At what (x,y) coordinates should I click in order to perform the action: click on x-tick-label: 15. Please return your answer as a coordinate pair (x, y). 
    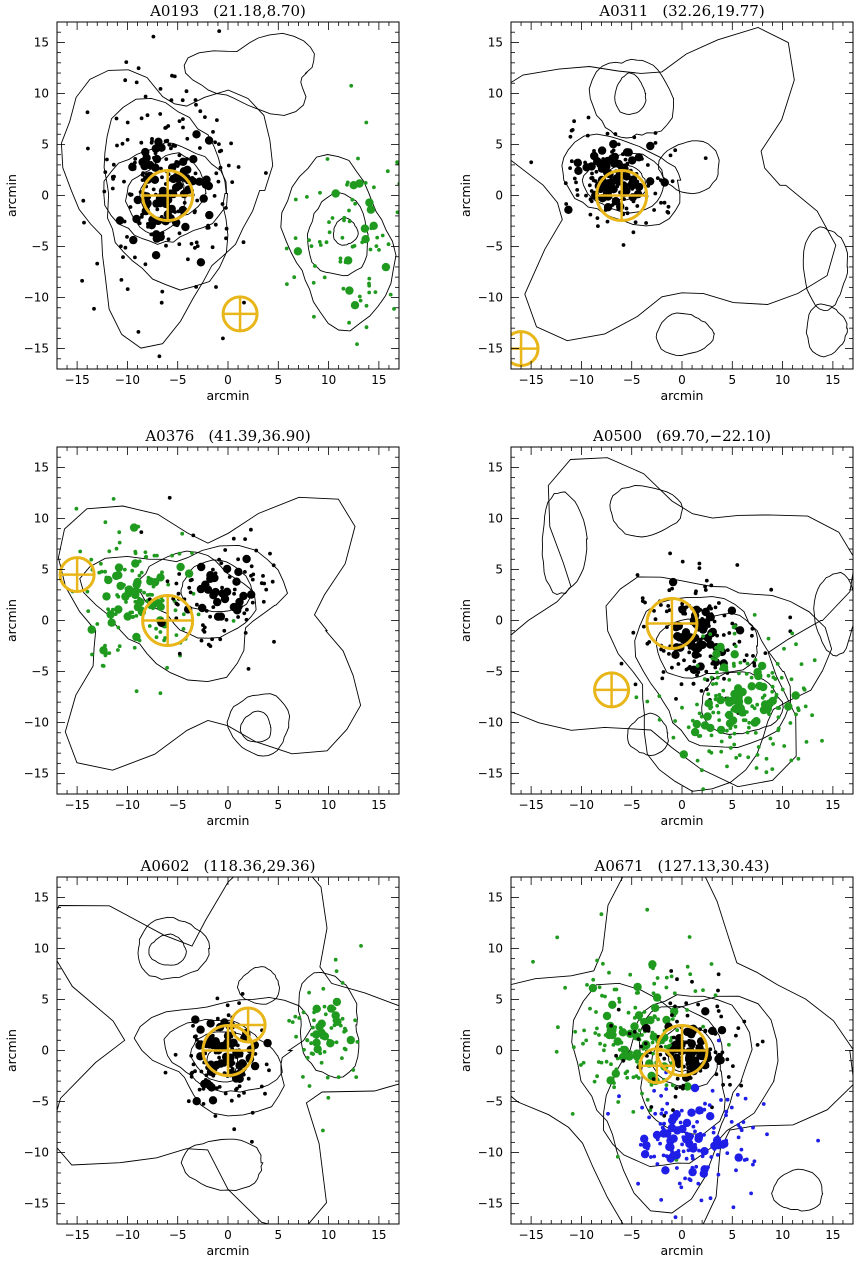
    Looking at the image, I should click on (378, 380).